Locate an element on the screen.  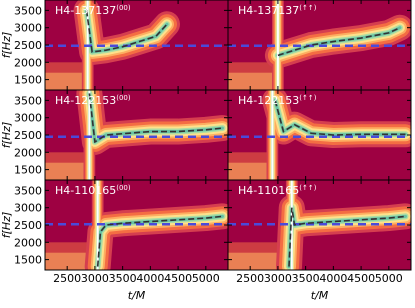
panel-title: H4-122153(00) is located at coordinates (93, 100).